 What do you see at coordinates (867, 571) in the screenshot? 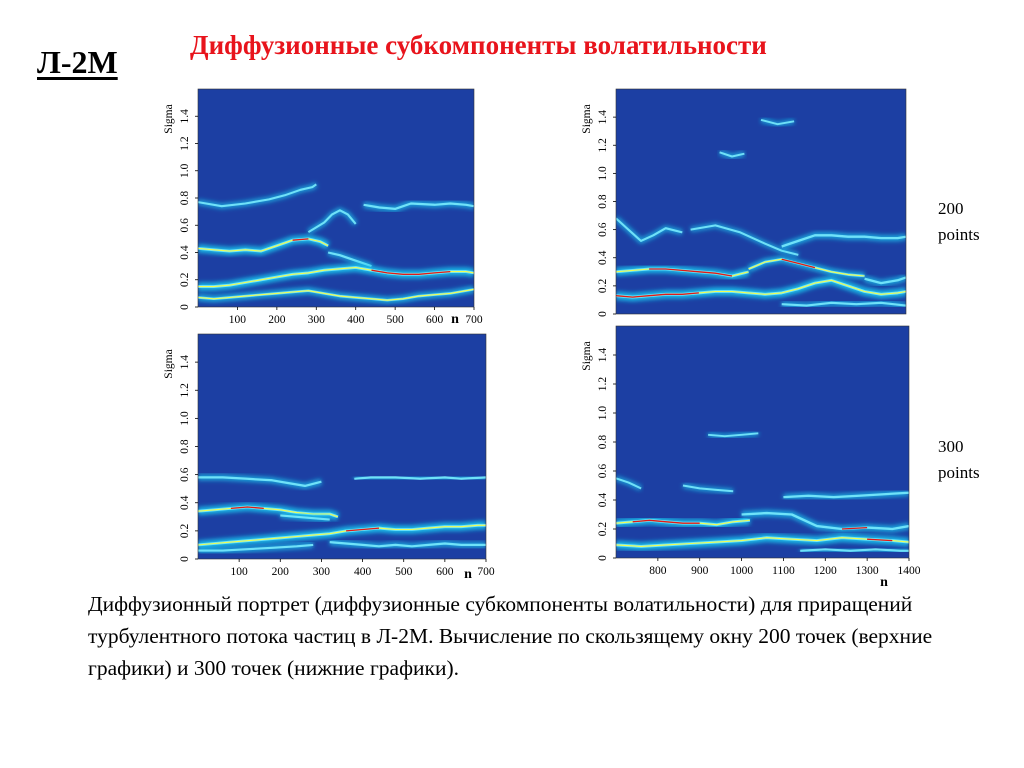
I see `x-tick-label: 1300` at bounding box center [867, 571].